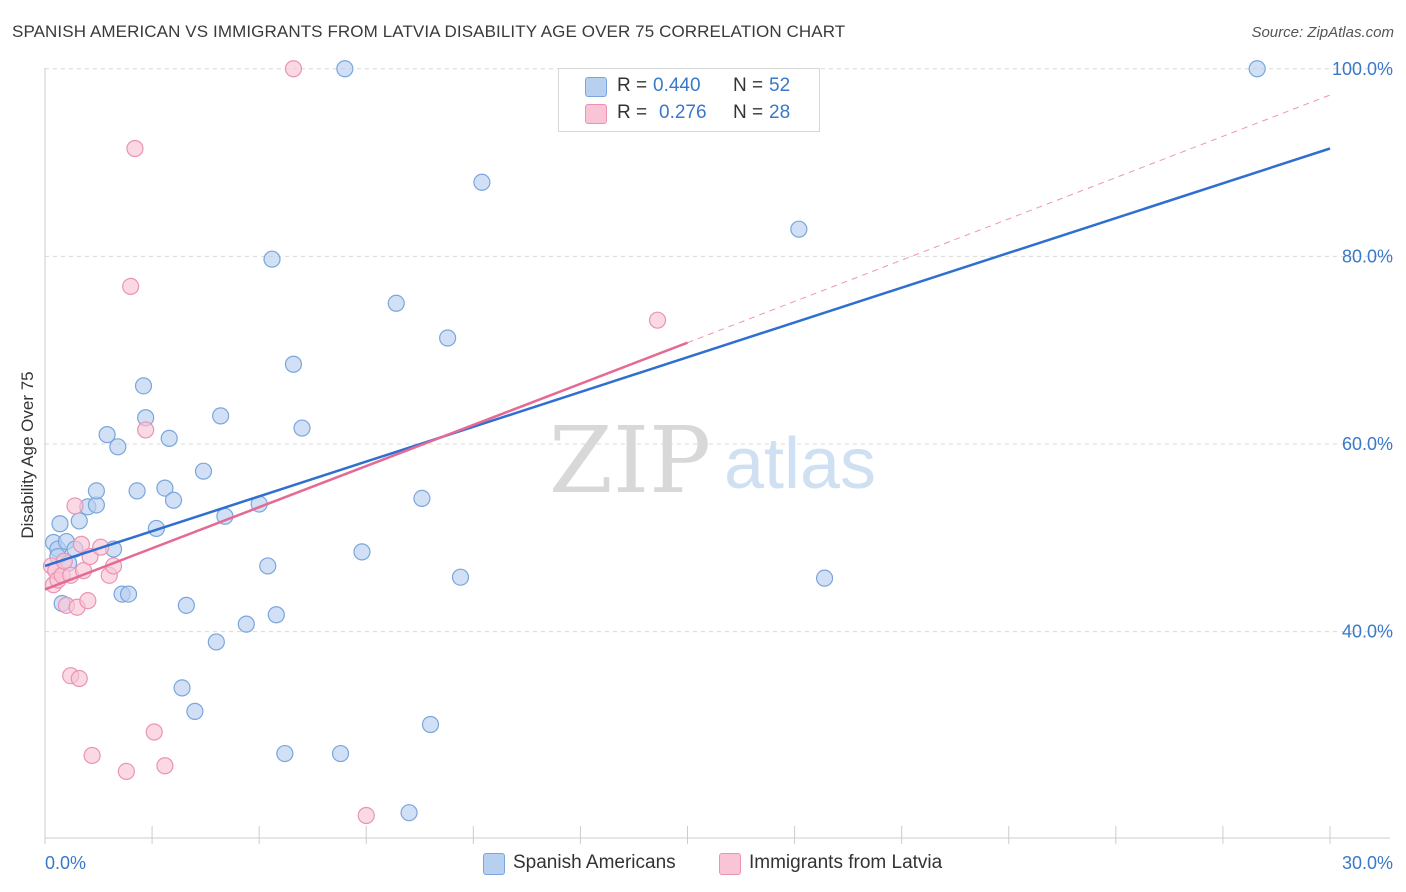 This screenshot has height=892, width=1406. I want to click on watermark-zip: ZIP, so click(630, 460).